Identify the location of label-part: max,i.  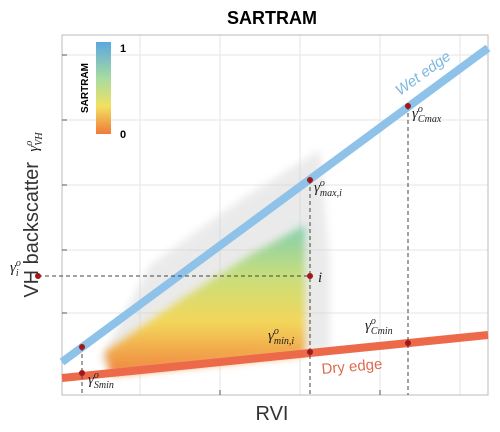
(331, 193).